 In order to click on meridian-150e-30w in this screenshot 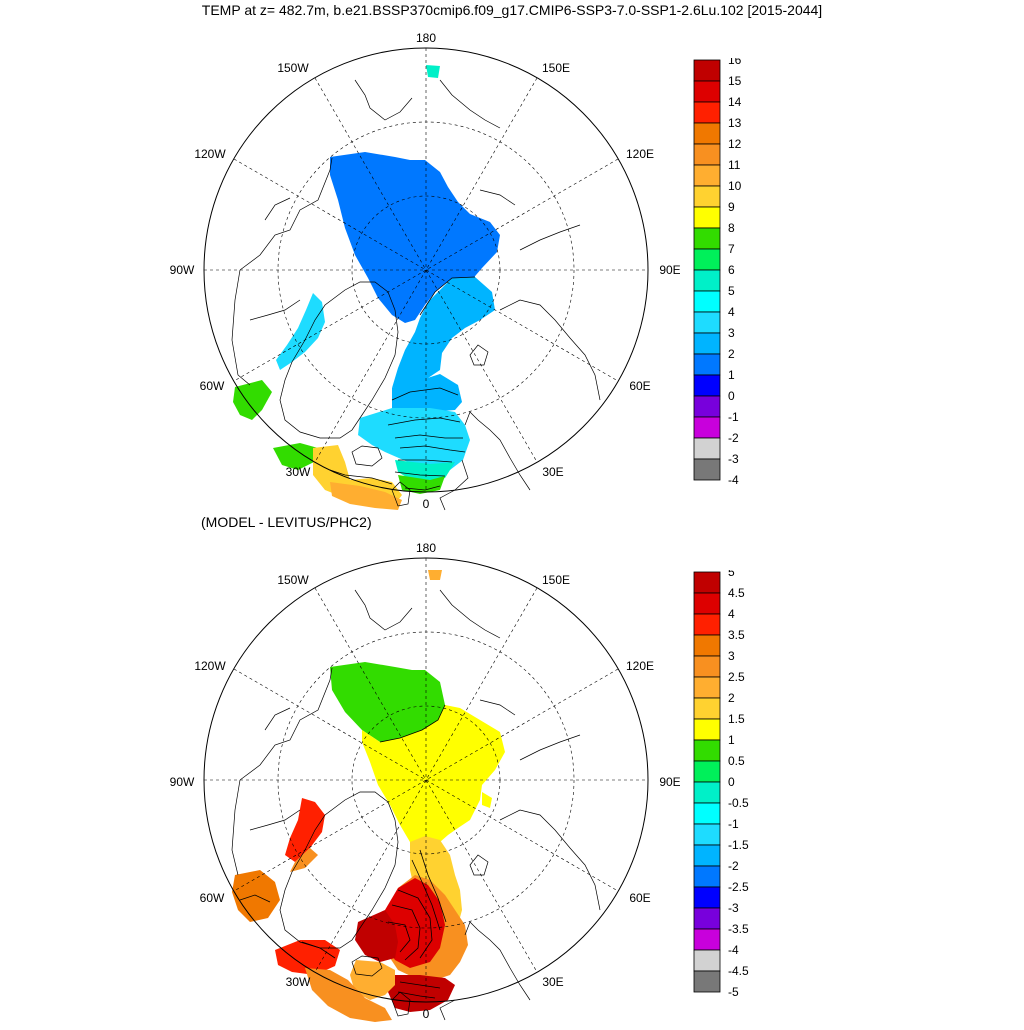, I will do `click(426, 780)`.